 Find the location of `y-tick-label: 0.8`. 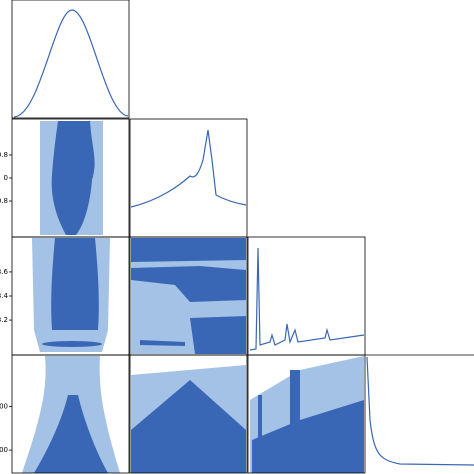

y-tick-label: 0.8 is located at coordinates (4, 155).